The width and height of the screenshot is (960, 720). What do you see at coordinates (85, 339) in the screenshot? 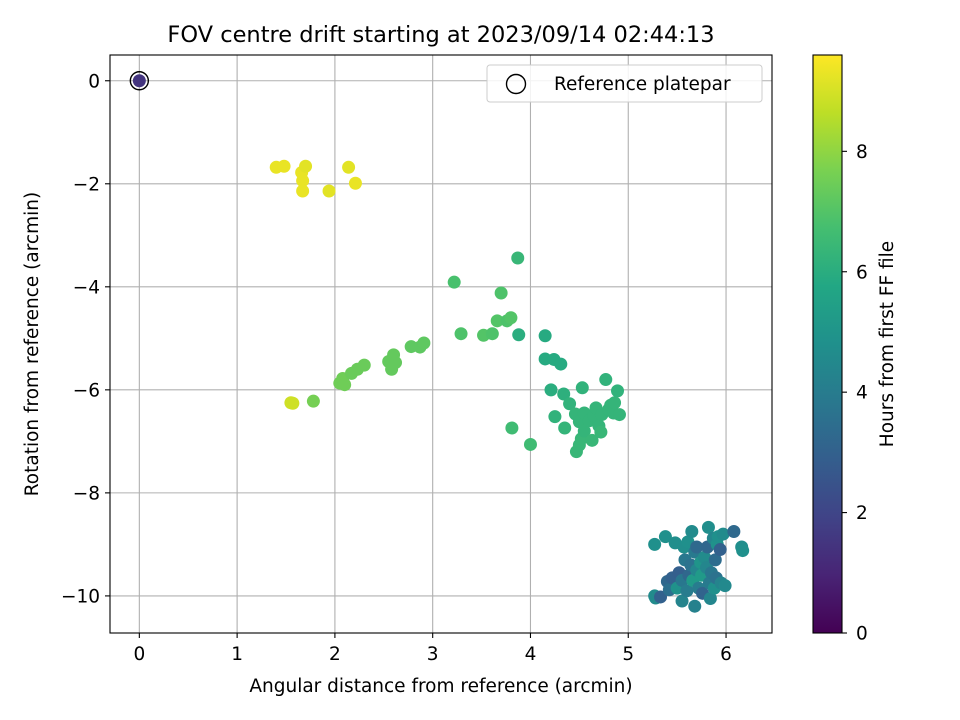
I see `y-axis-ticks: 0 −2 −4 −6 −8 −10` at bounding box center [85, 339].